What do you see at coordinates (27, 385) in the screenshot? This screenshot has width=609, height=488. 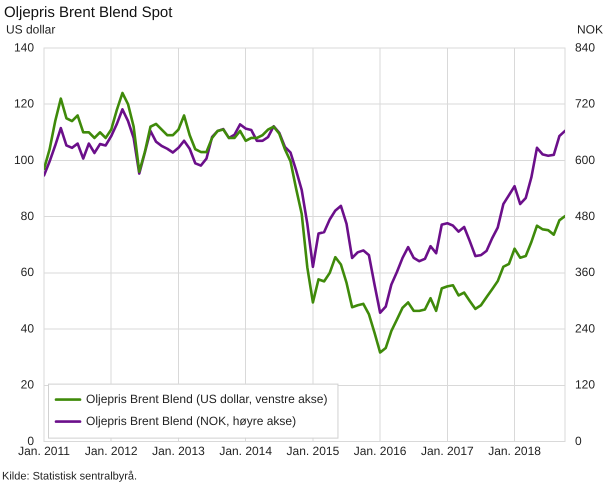 I see `y-tick-label: 20` at bounding box center [27, 385].